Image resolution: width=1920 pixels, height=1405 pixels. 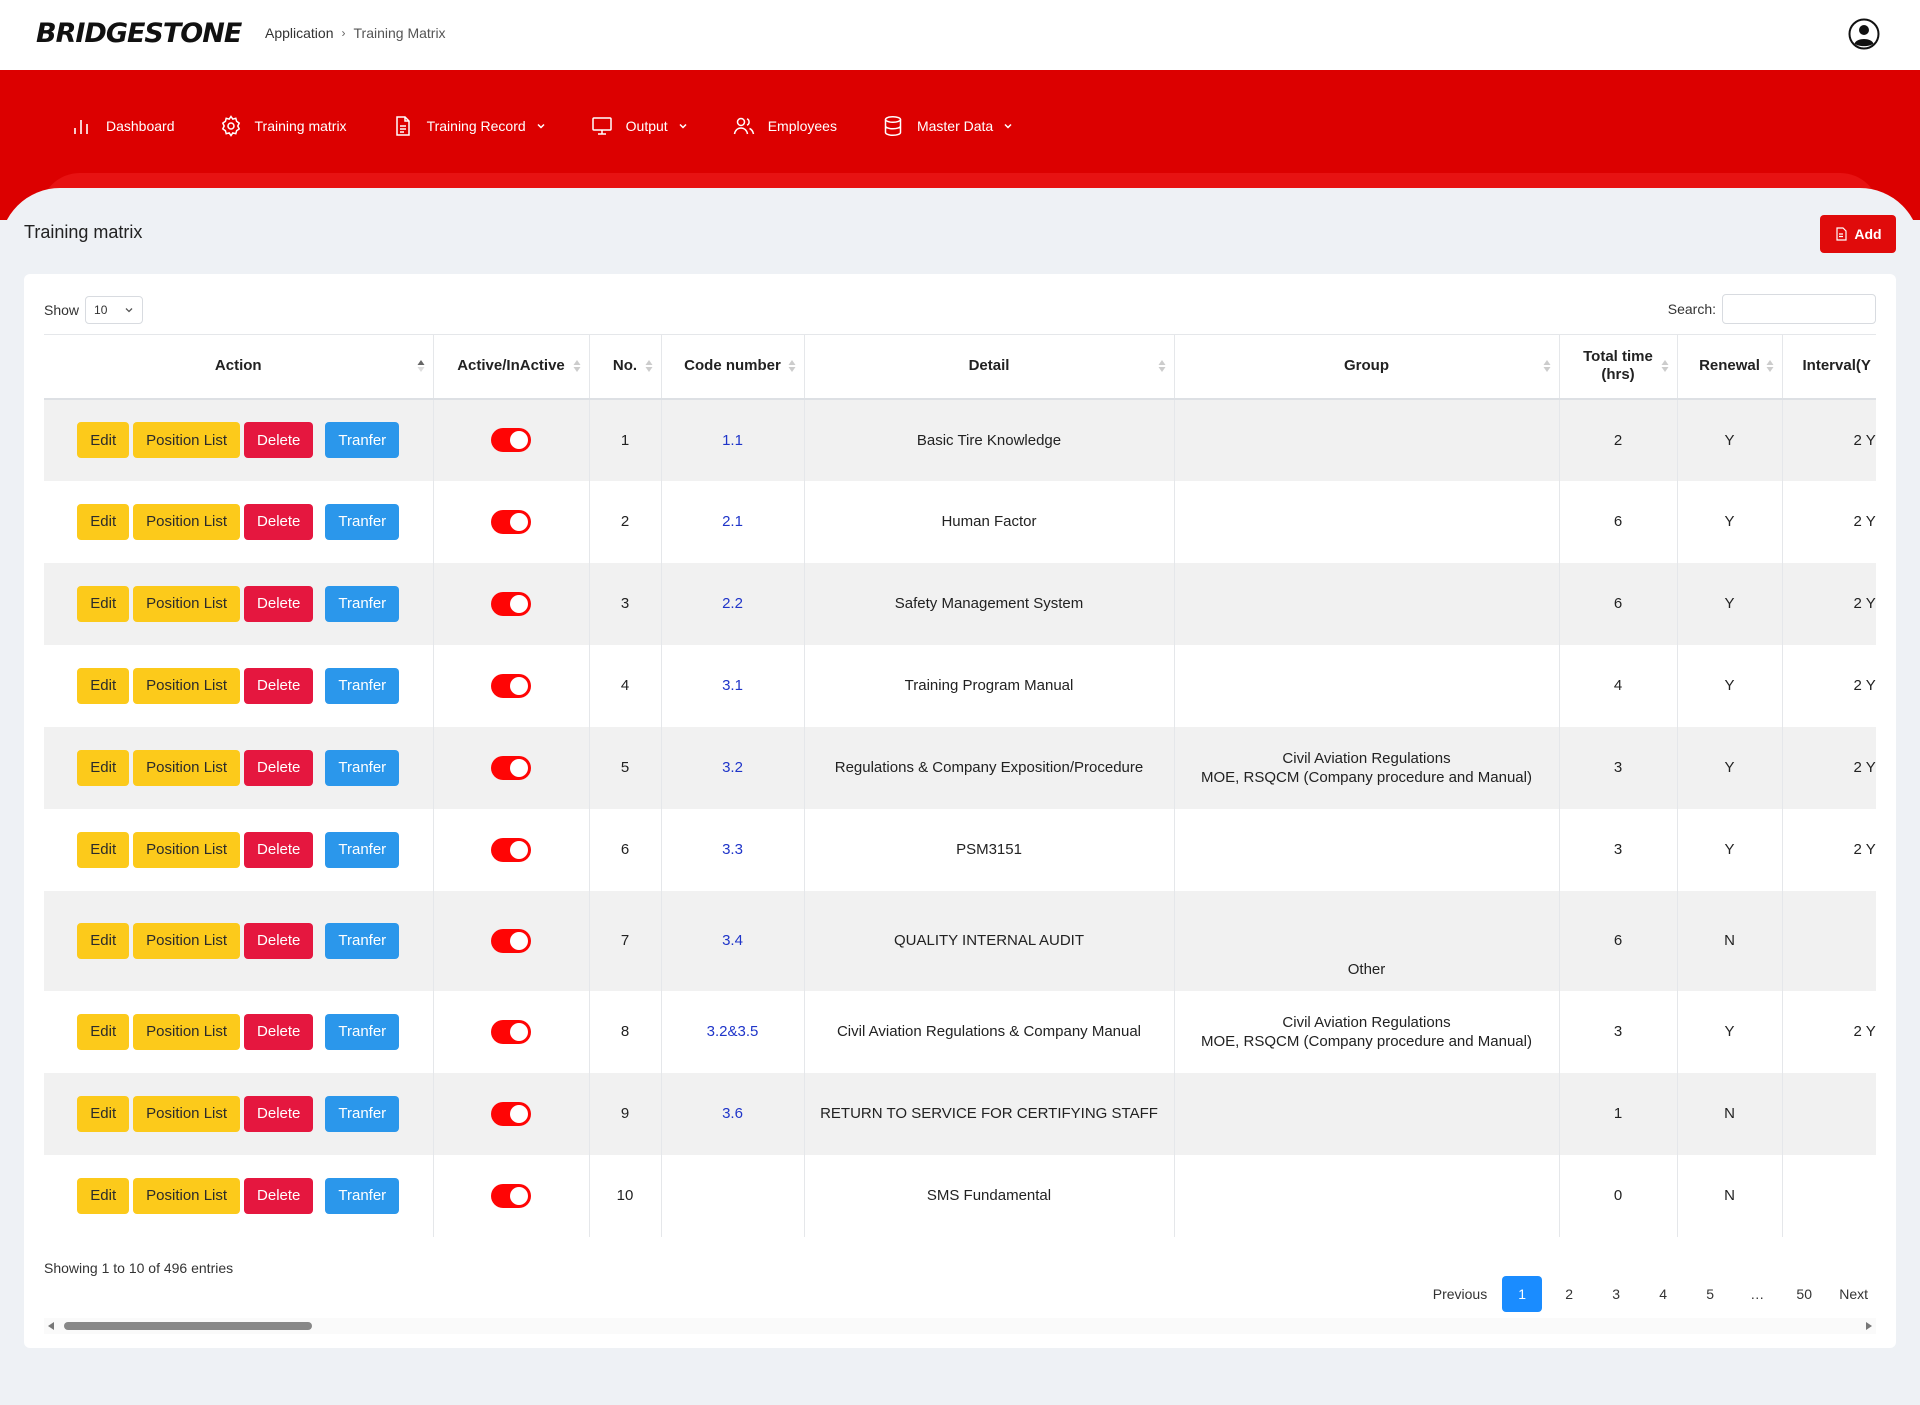 What do you see at coordinates (989, 367) in the screenshot?
I see `column-header-detail: Detail` at bounding box center [989, 367].